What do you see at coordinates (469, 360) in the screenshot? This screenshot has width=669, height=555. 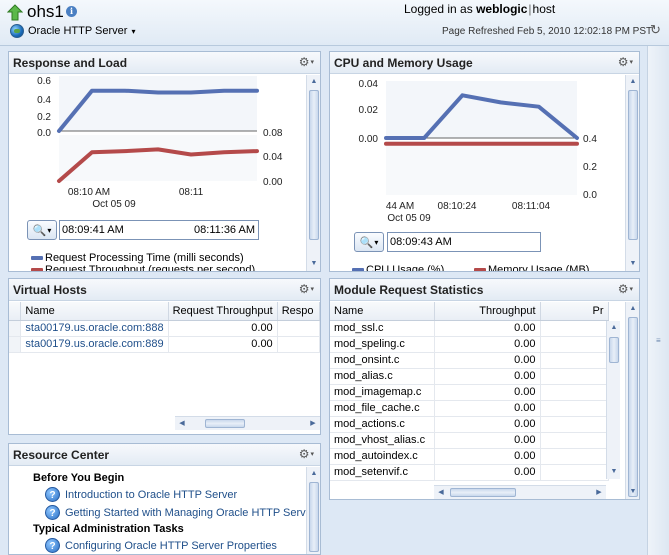 I see `table-row: mod_onsint.c 0.00` at bounding box center [469, 360].